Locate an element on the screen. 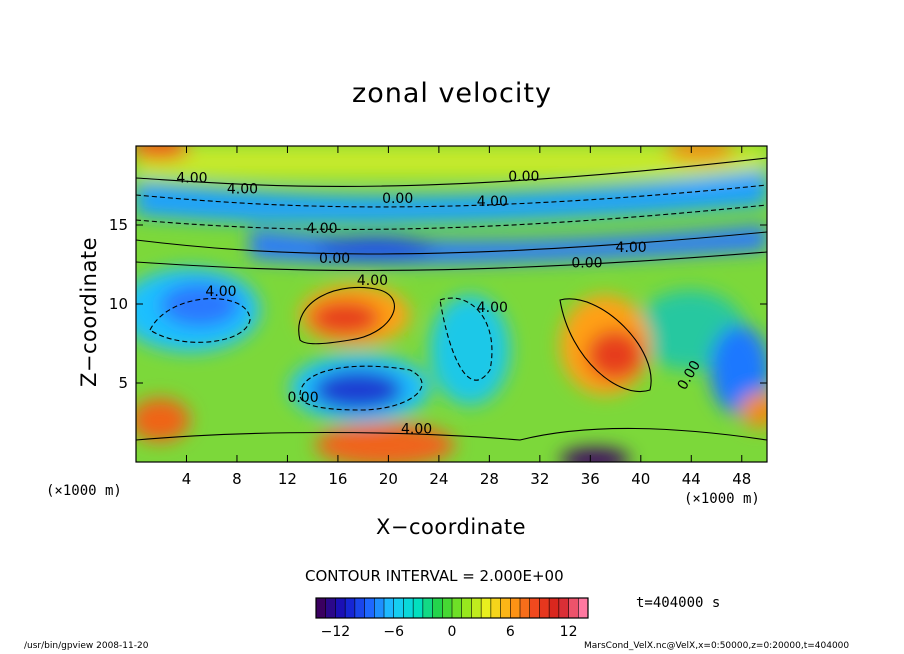  colorbar-tick-label: 6 is located at coordinates (510, 632).